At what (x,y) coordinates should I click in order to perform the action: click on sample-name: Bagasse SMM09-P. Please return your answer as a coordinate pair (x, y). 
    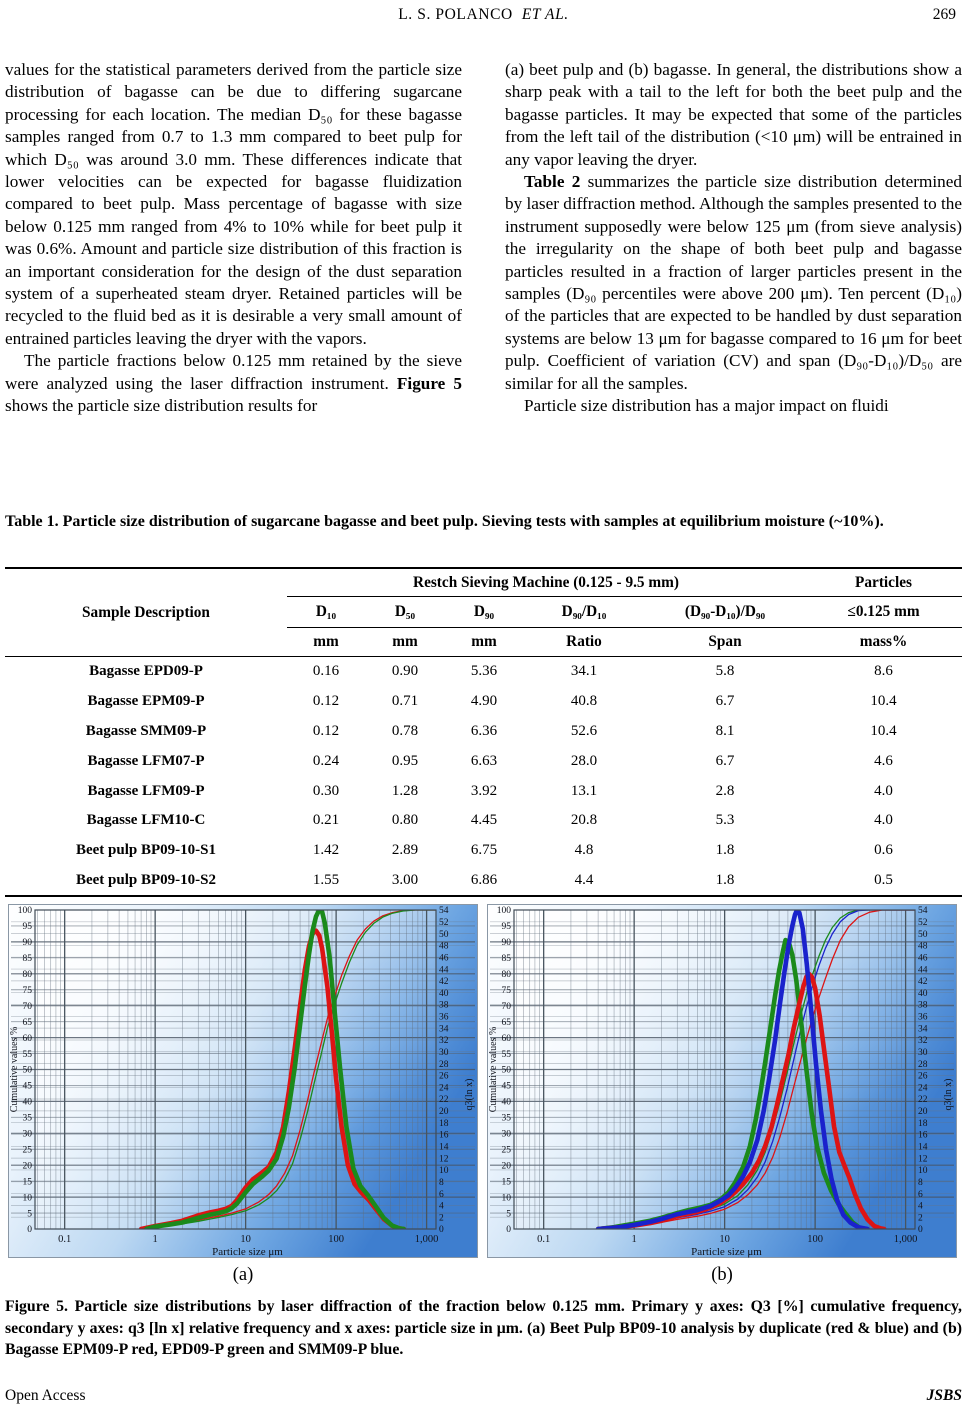
    Looking at the image, I should click on (146, 730).